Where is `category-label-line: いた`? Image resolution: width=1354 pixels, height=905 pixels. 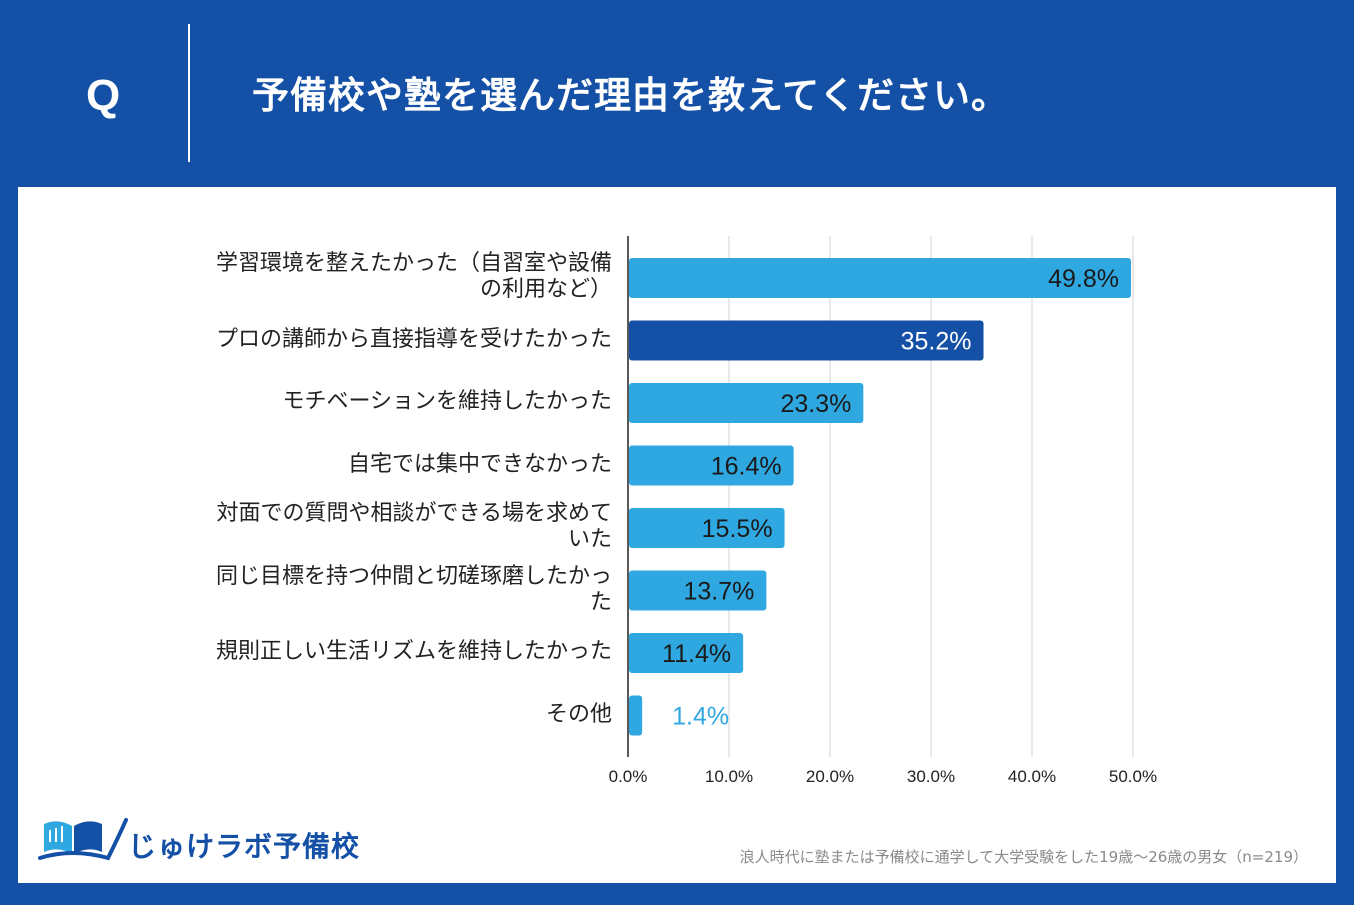 category-label-line: いた is located at coordinates (589, 539).